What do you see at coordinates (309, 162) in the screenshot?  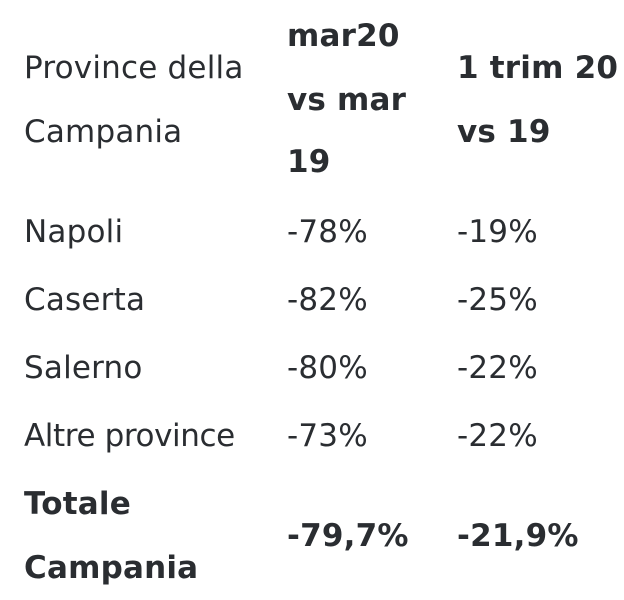 I see `header-mar-line3: 19` at bounding box center [309, 162].